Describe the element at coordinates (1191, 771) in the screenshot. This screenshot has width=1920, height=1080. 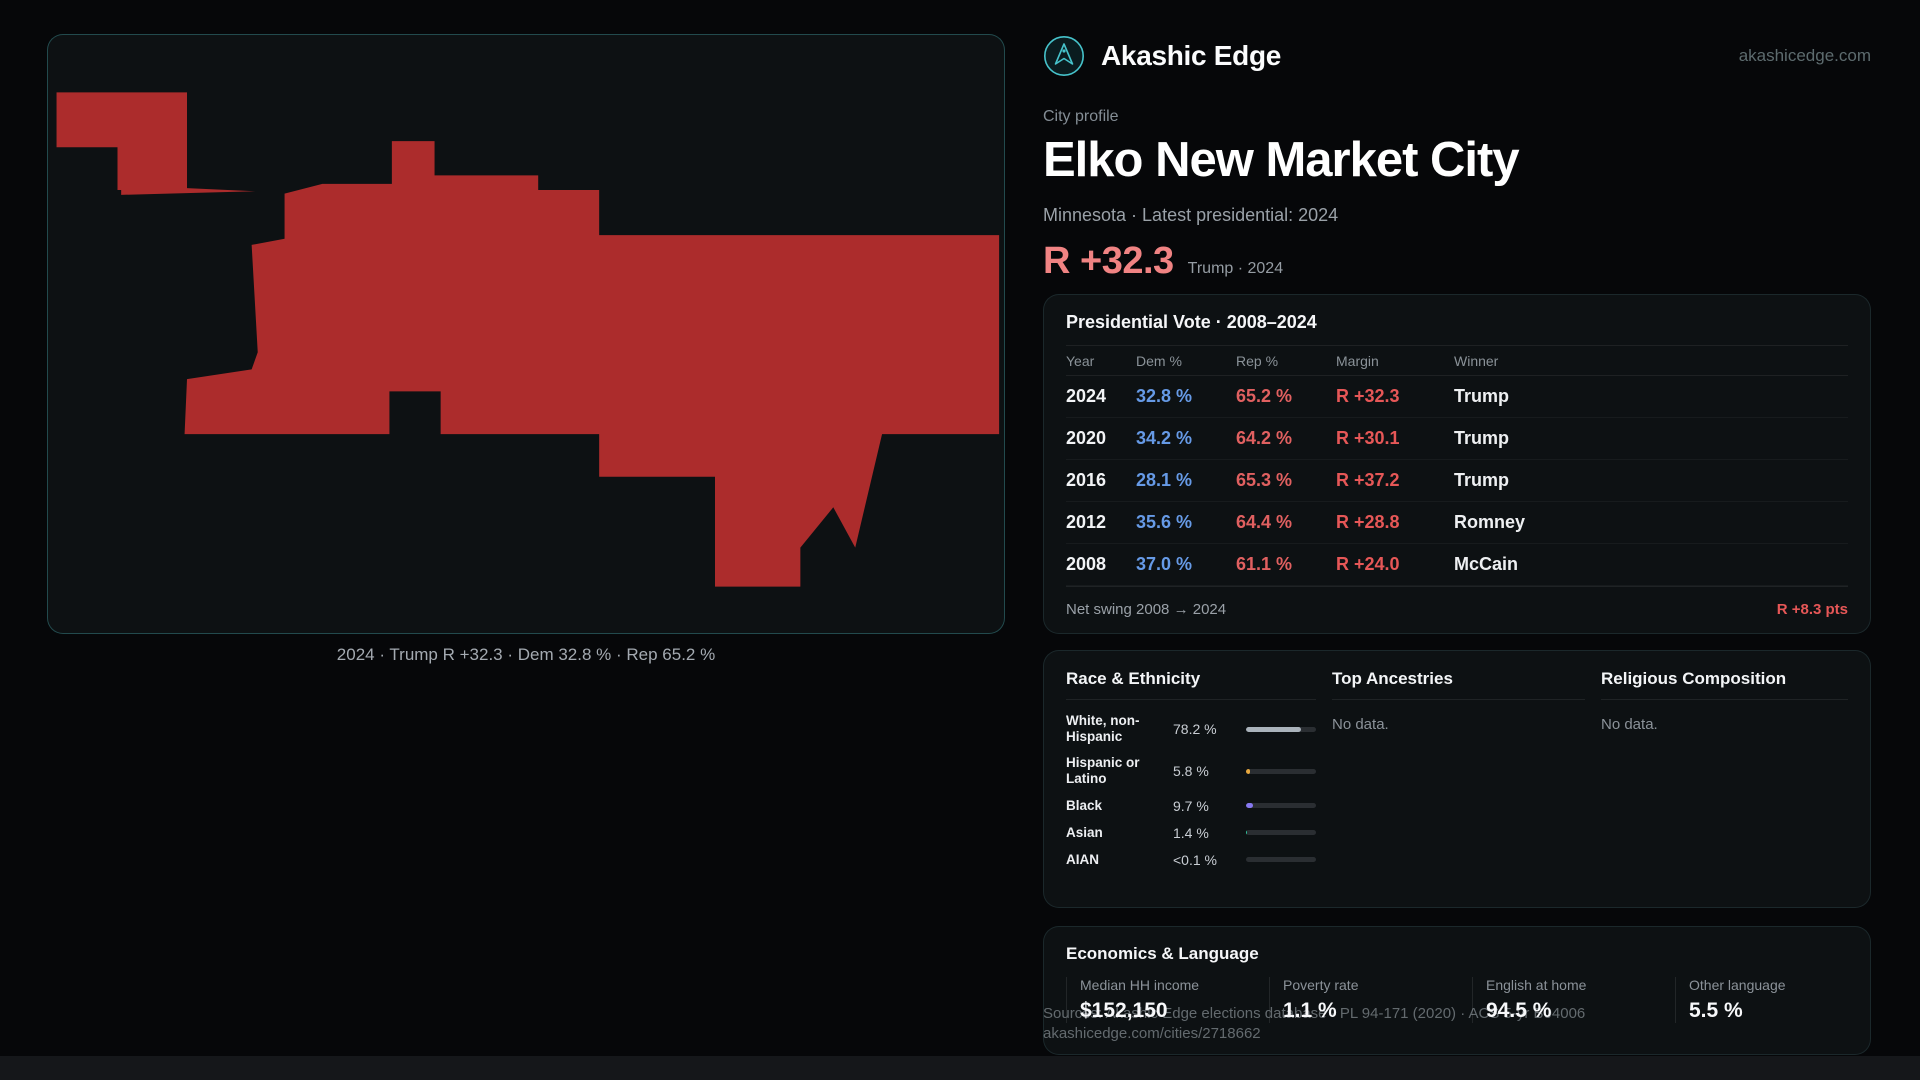
I see `race-row: Hispanic or Latino 5.8 %` at that location.